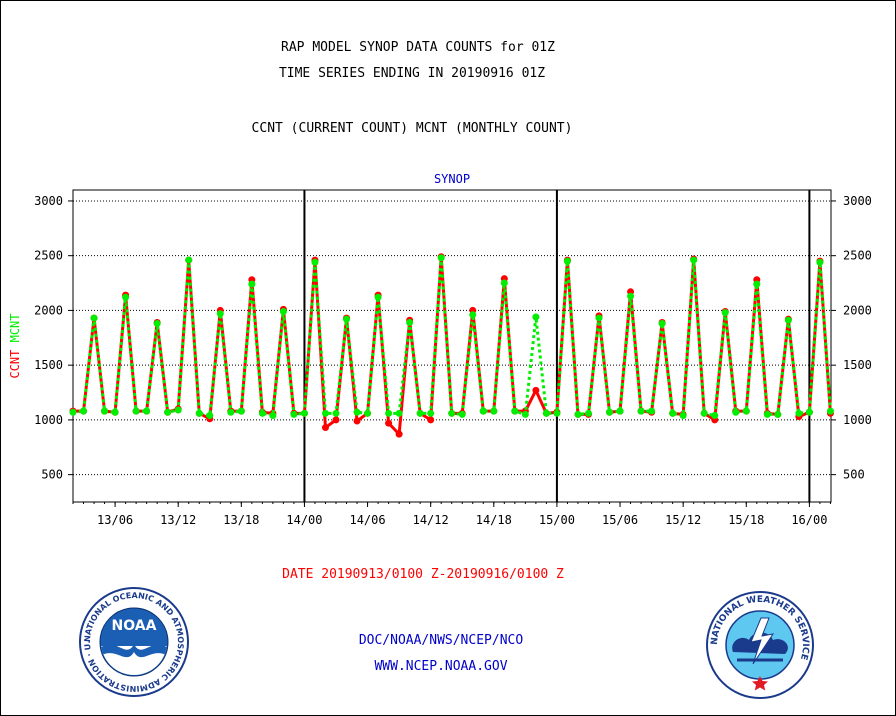  I want to click on y-tick-label-right: 2500, so click(857, 256).